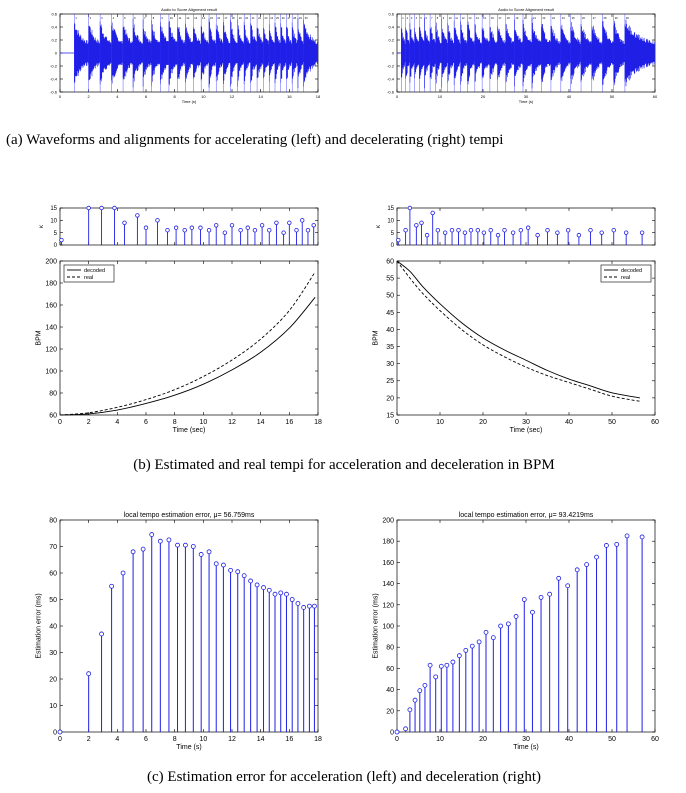  What do you see at coordinates (391, 65) in the screenshot?
I see `wave-decel-ytick-label: -0.2` at bounding box center [391, 65].